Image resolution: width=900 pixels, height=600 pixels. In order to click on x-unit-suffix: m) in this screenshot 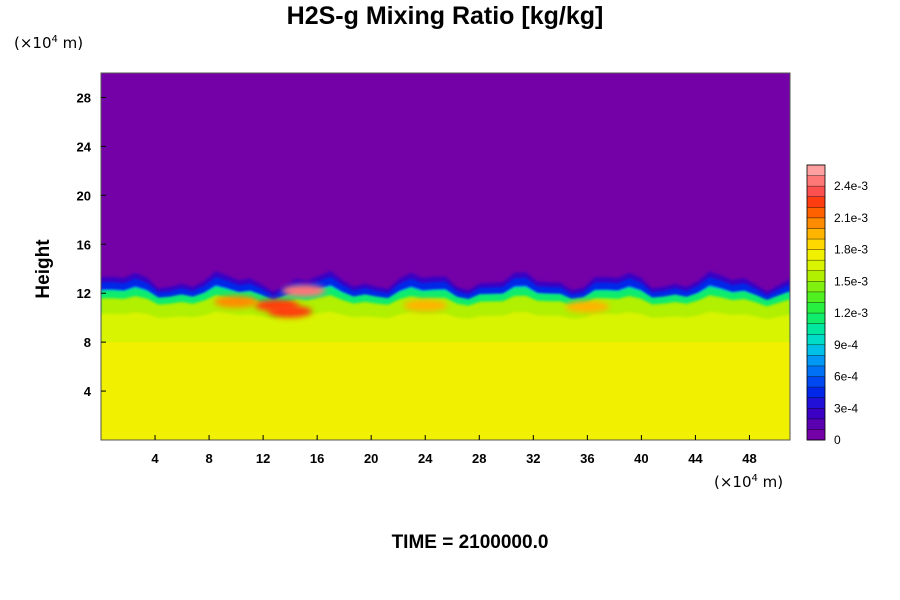, I will do `click(770, 482)`.